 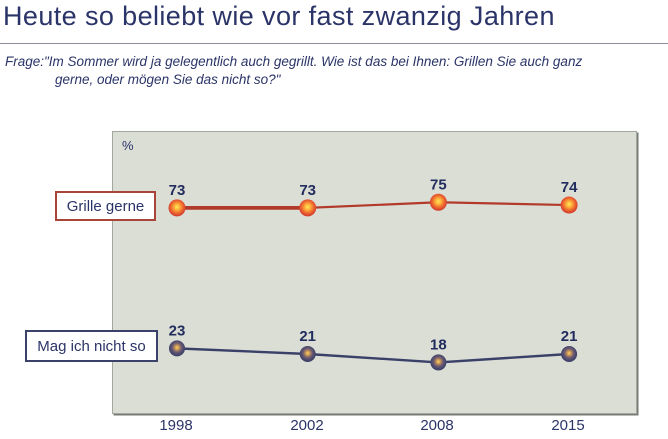 What do you see at coordinates (307, 425) in the screenshot?
I see `x-axis-label: 2002` at bounding box center [307, 425].